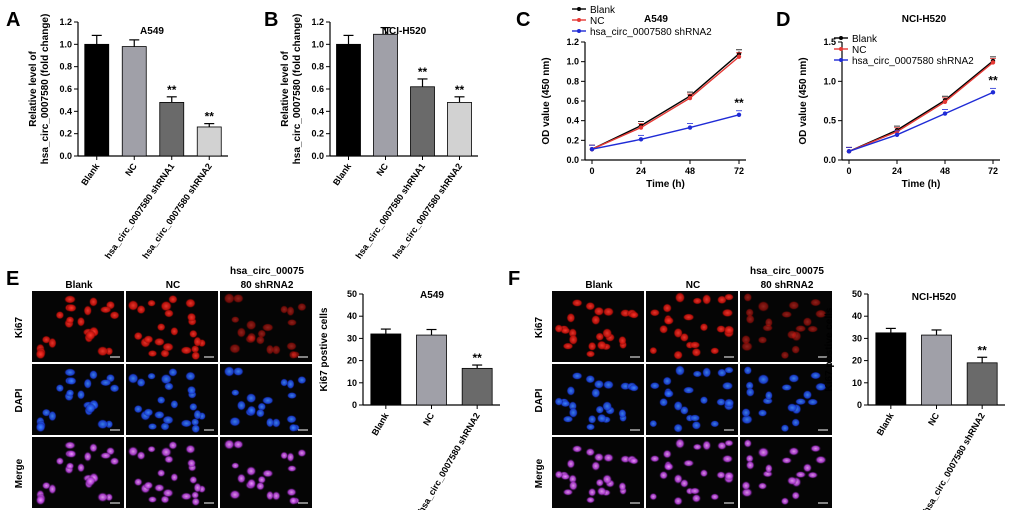 The width and height of the screenshot is (1020, 510). What do you see at coordinates (65, 111) in the screenshot?
I see `y-tick-label: 0.4` at bounding box center [65, 111].